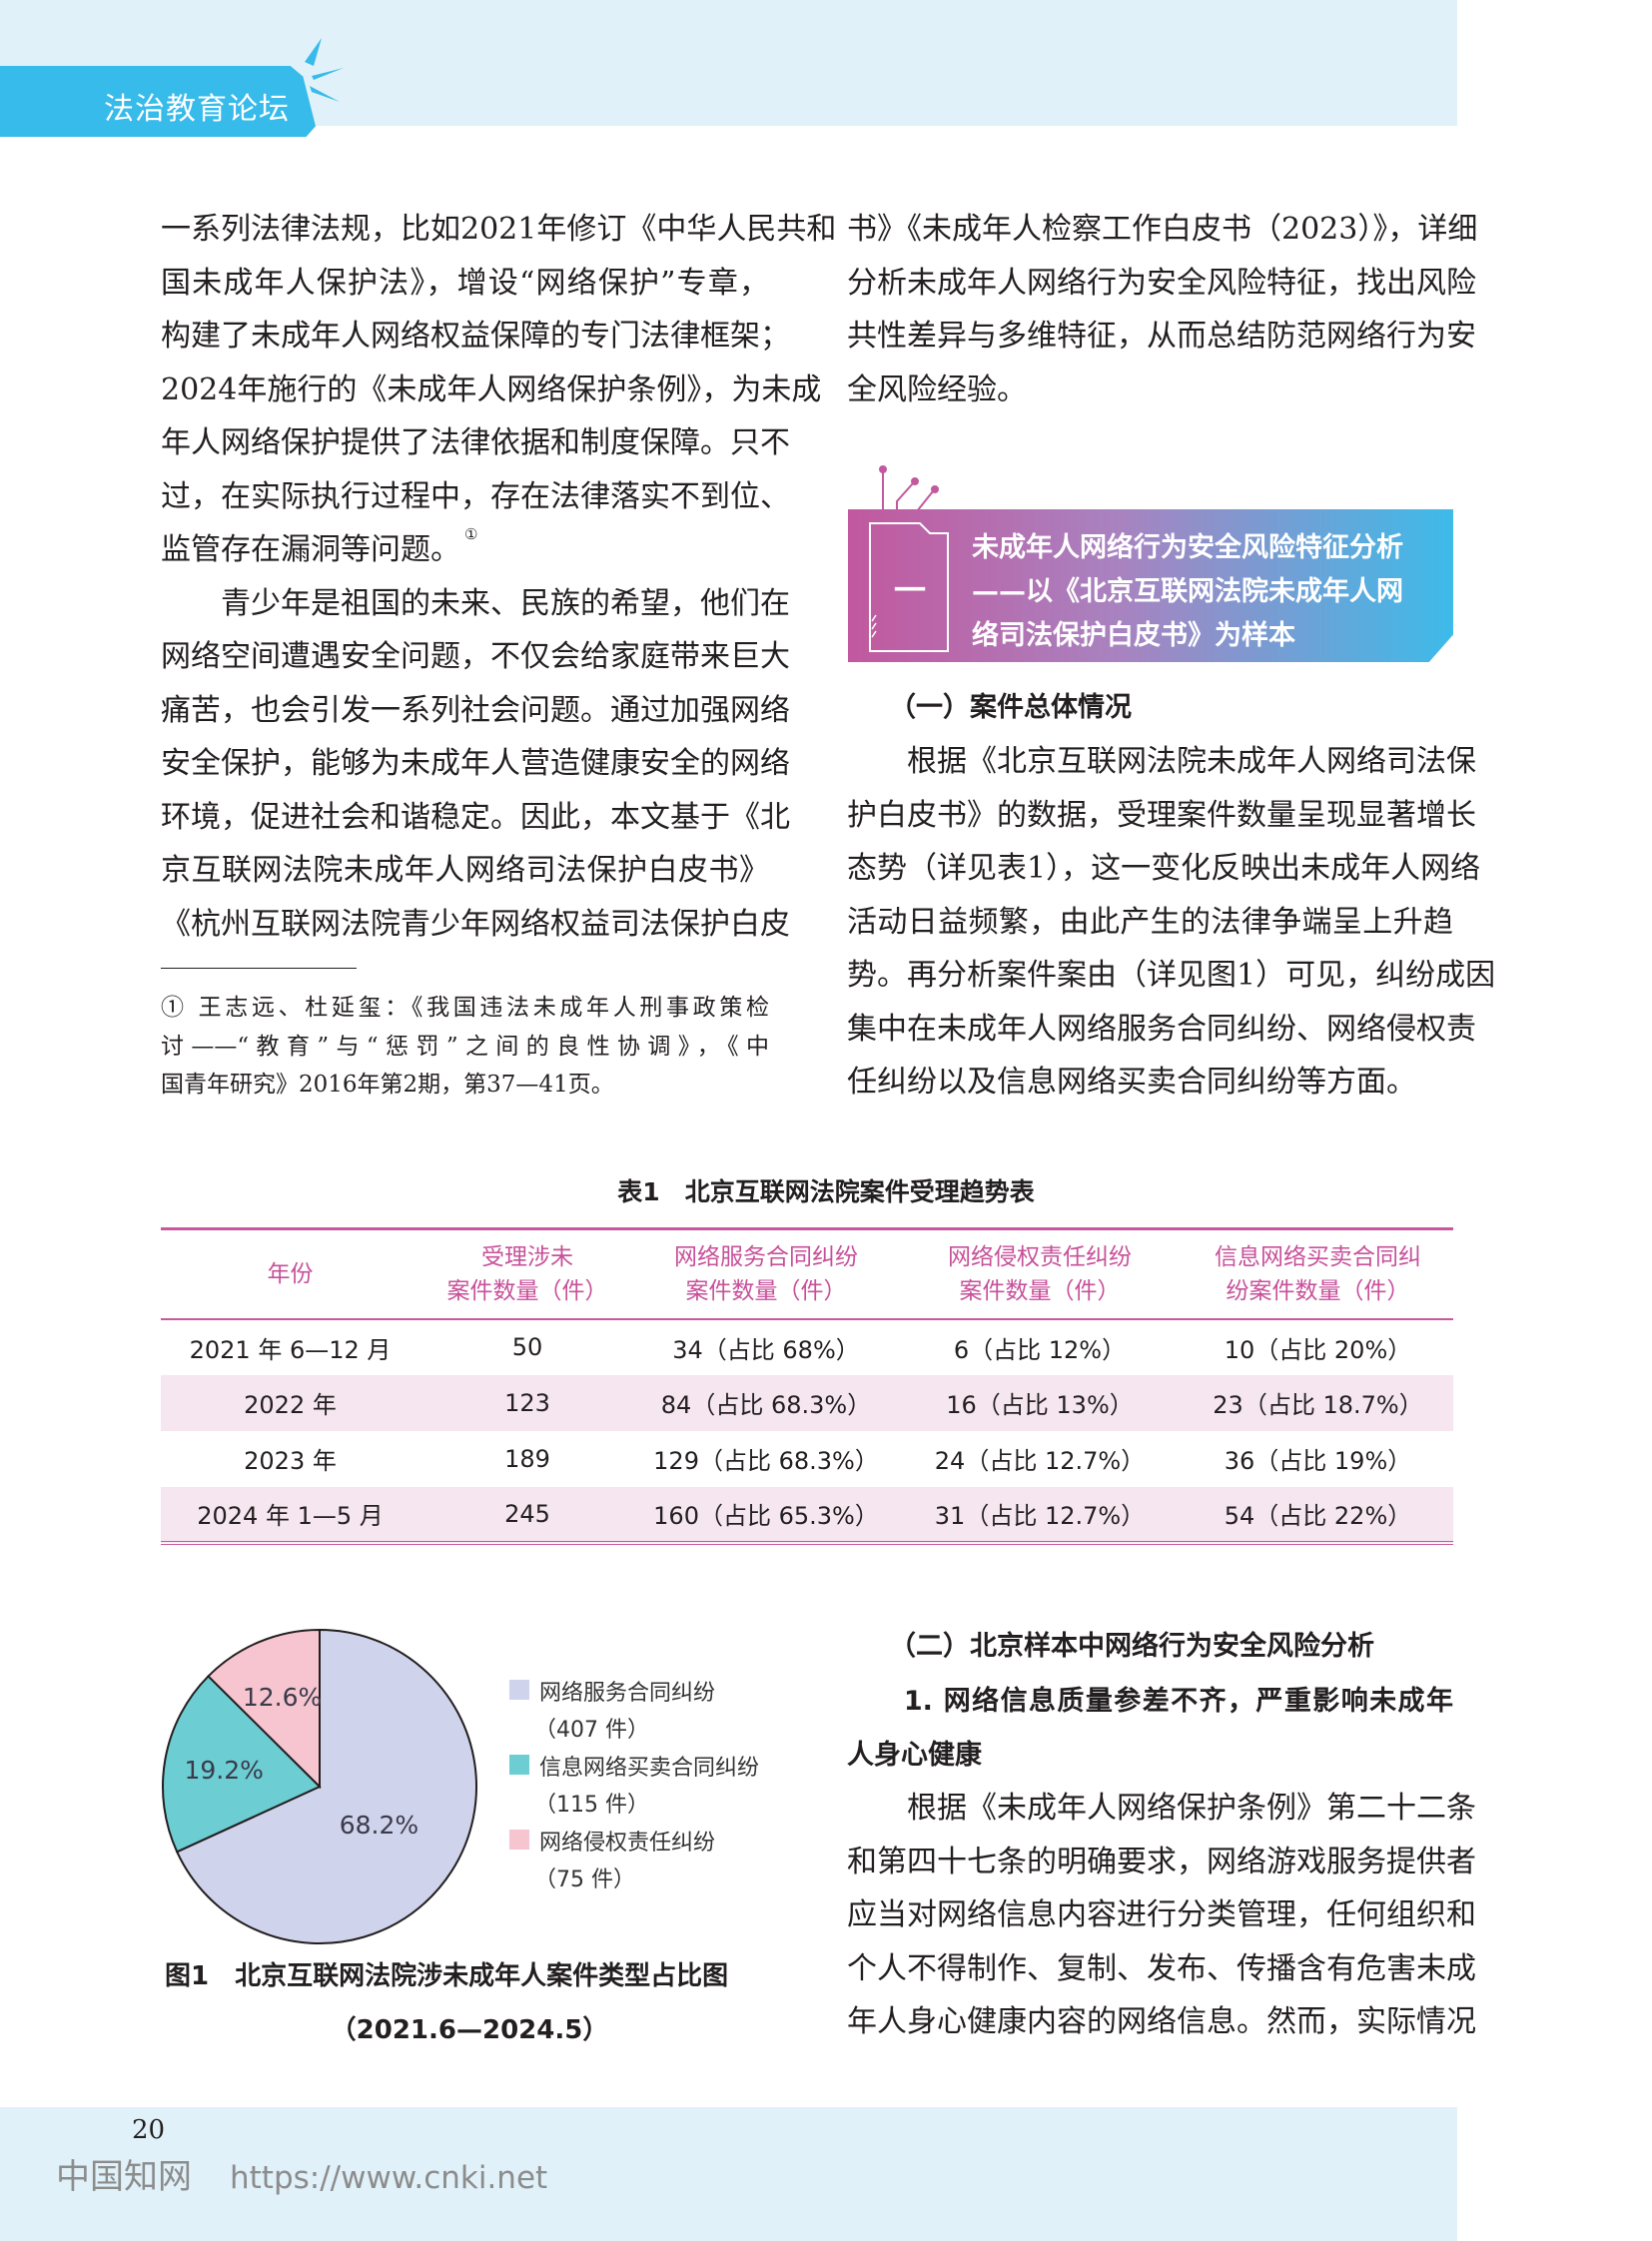 The width and height of the screenshot is (1652, 2241). What do you see at coordinates (1161, 815) in the screenshot?
I see `text-line: 护白皮书》的数据，受理案件数量呈现显著增长` at bounding box center [1161, 815].